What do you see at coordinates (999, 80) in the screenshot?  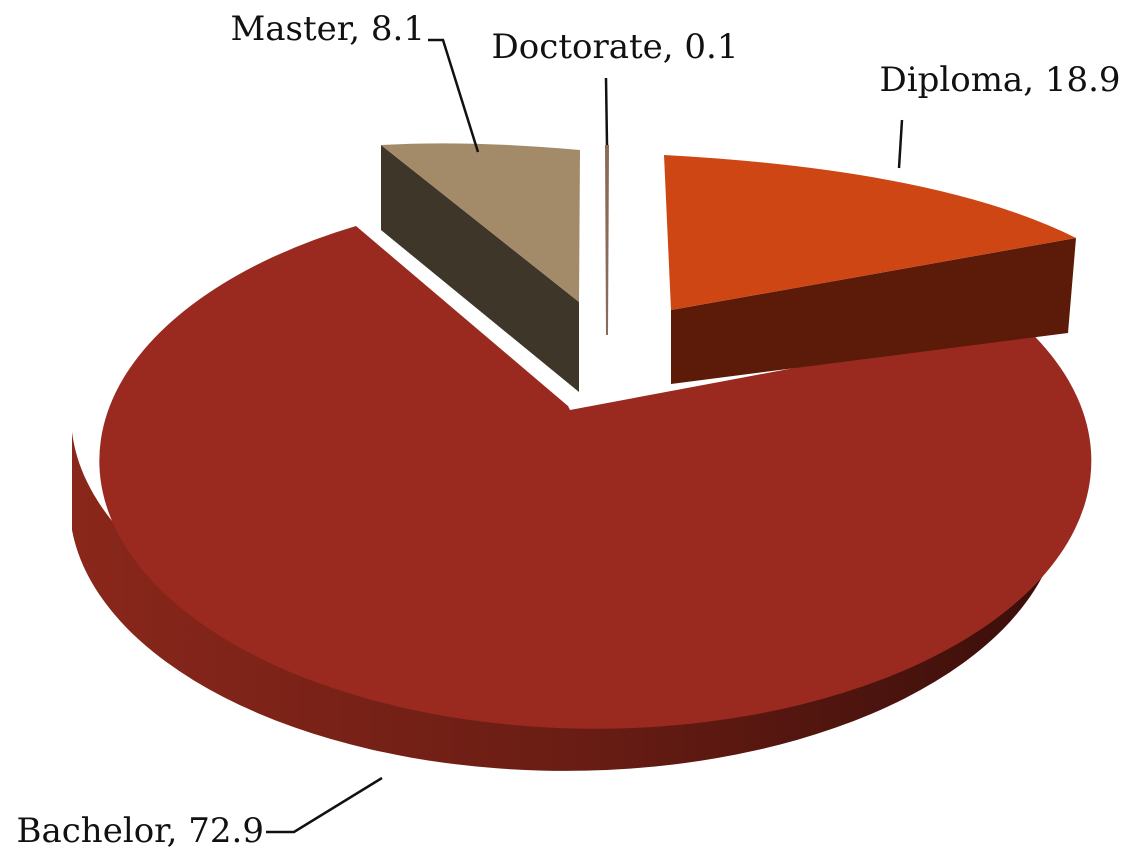 I see `label-diploma: Diploma, 18.9` at bounding box center [999, 80].